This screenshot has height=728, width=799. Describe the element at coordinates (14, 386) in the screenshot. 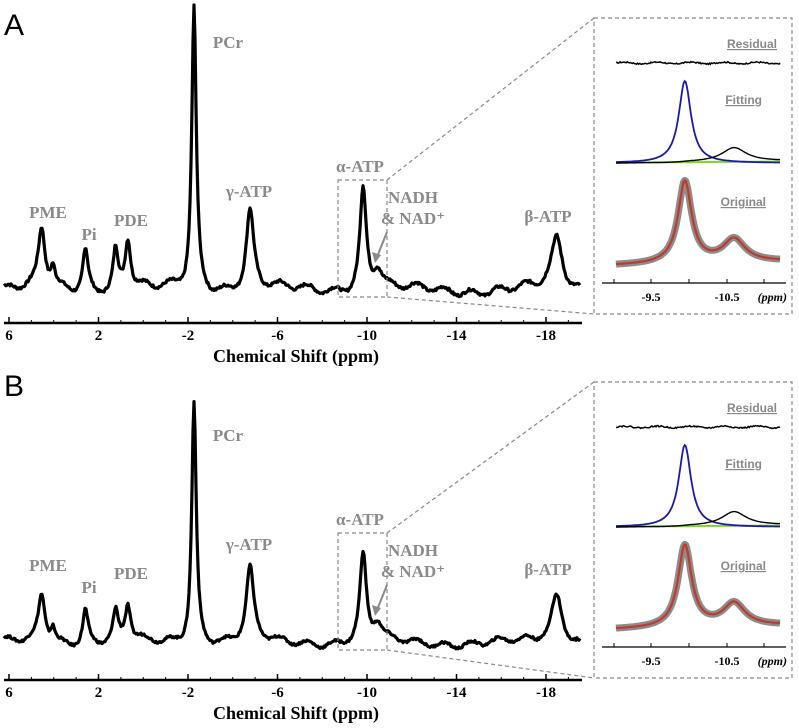

I see `panel-letter: B` at that location.